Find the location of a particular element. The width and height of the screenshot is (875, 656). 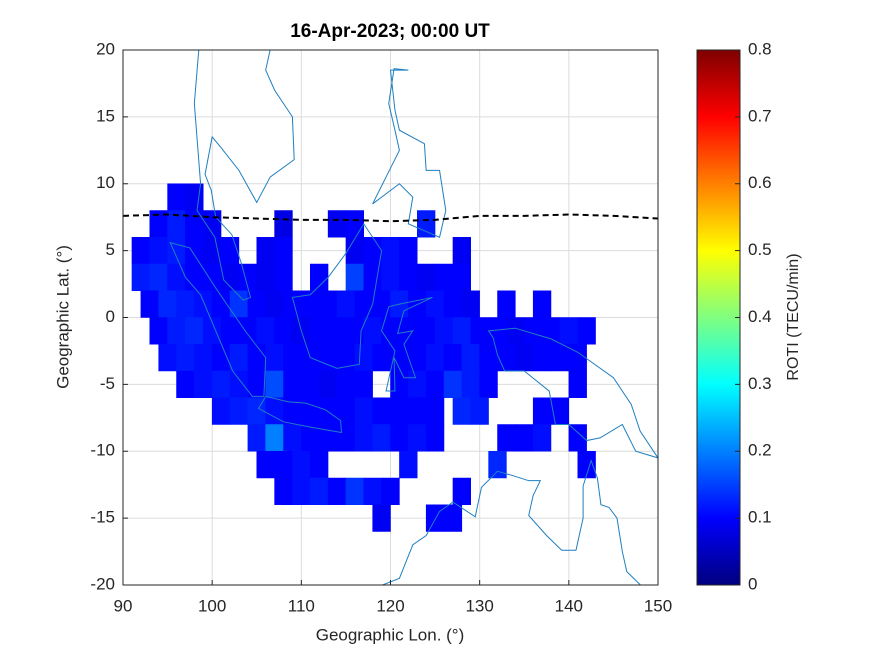

colorbar-tick-label: 0.8 is located at coordinates (760, 48).